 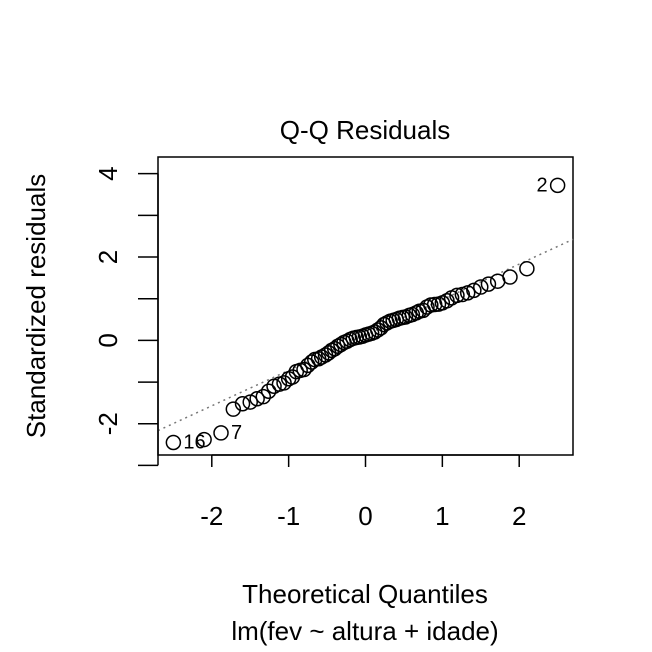 What do you see at coordinates (236, 433) in the screenshot?
I see `point-label: 7` at bounding box center [236, 433].